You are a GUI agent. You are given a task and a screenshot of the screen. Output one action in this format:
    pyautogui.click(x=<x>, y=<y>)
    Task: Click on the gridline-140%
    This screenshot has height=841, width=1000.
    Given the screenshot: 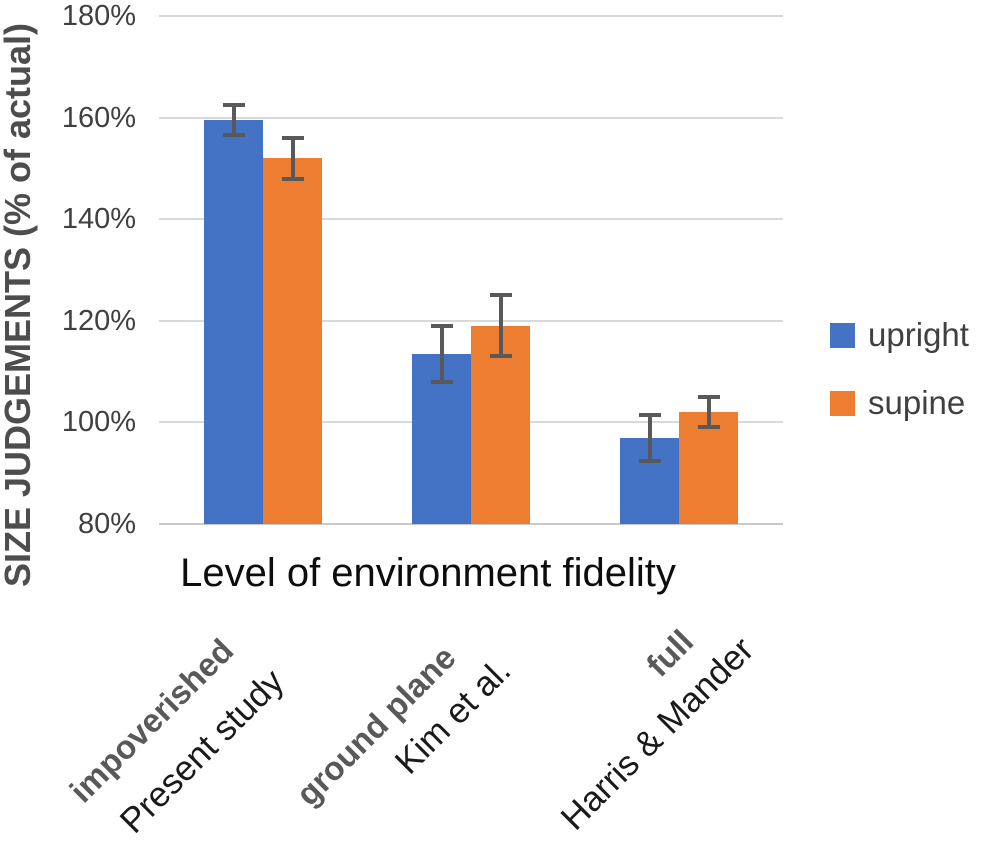 What is the action you would take?
    pyautogui.click(x=471, y=219)
    